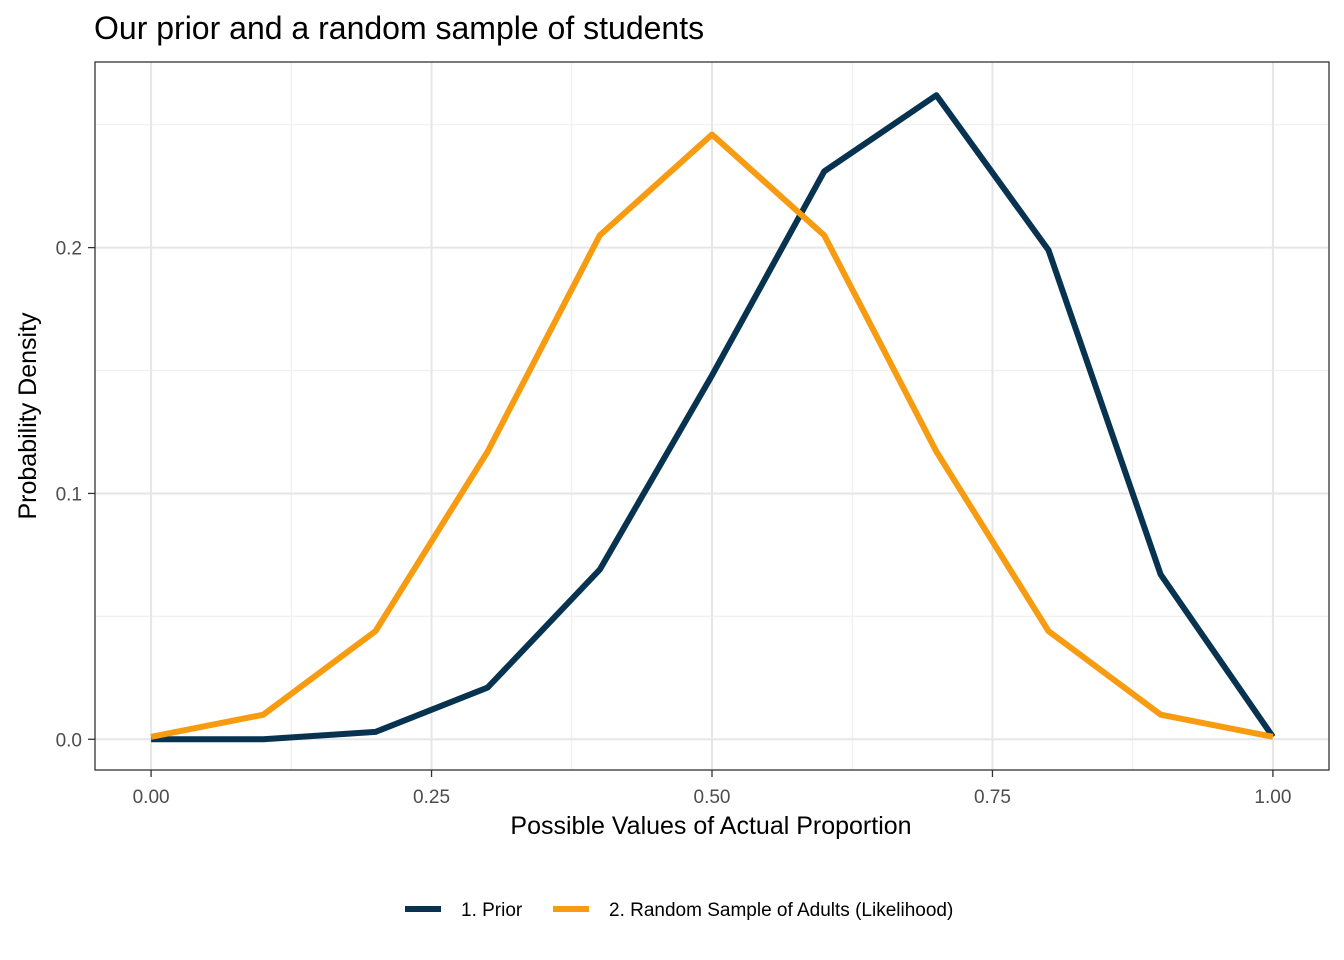 The image size is (1344, 960). I want to click on y-axis-title: Probability Density, so click(28, 416).